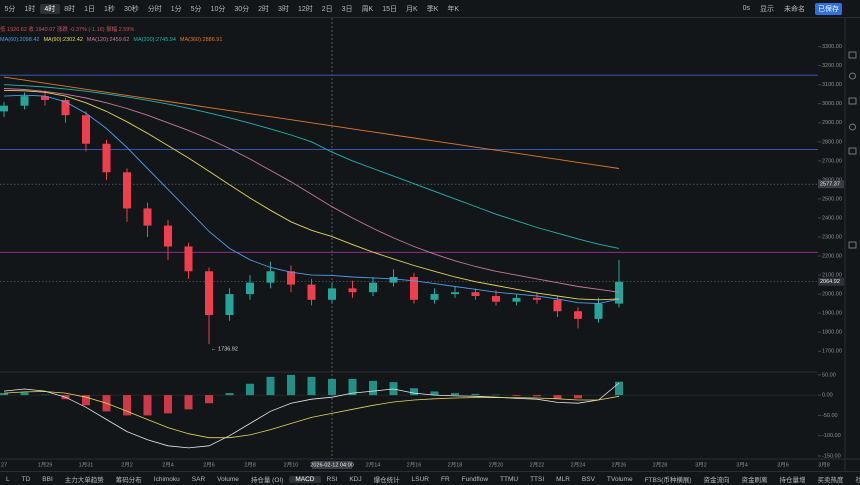  What do you see at coordinates (373, 464) in the screenshot?
I see `x-tick-label: 2月14` at bounding box center [373, 464].